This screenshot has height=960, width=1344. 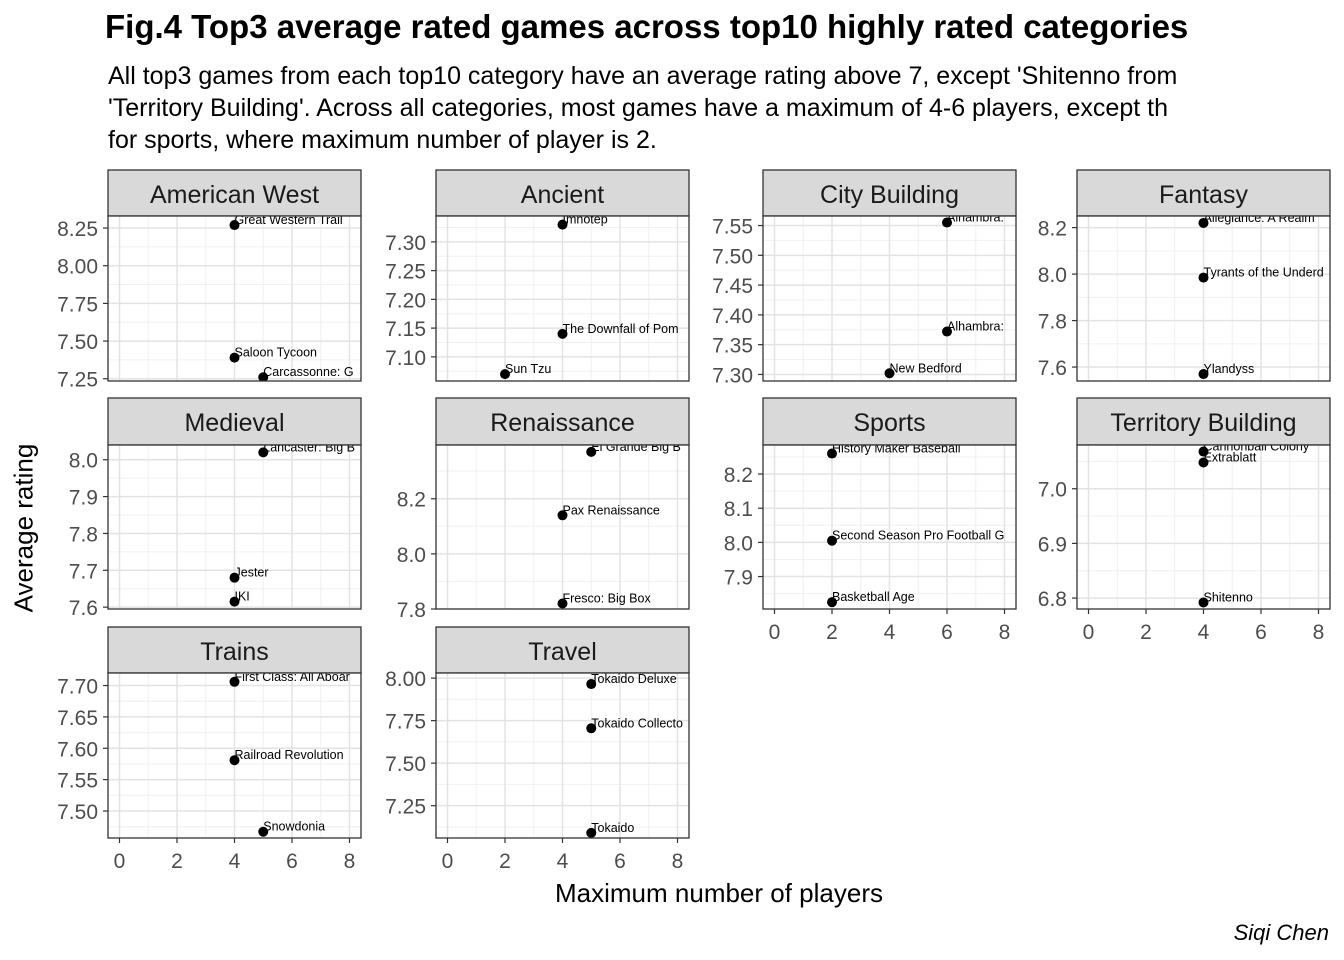 I want to click on facet-strip-label: Sports, so click(x=889, y=423).